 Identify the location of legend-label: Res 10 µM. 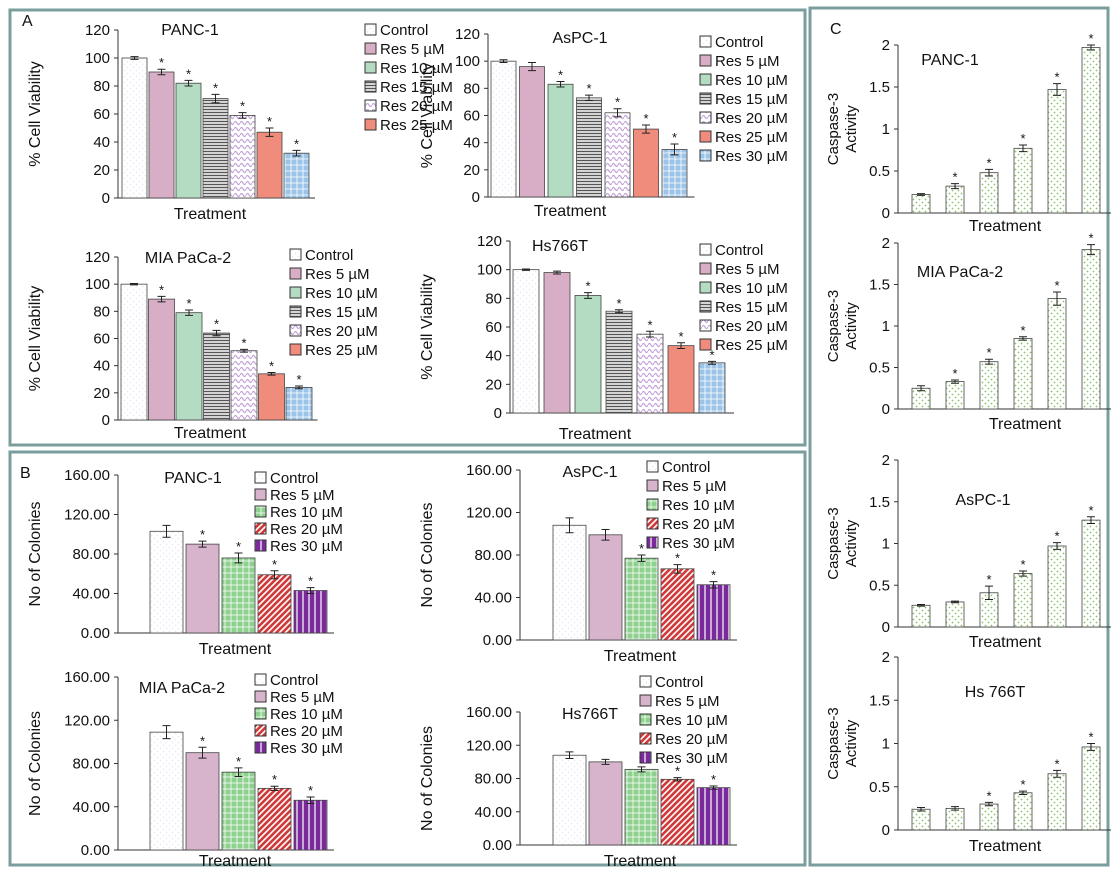
(698, 505).